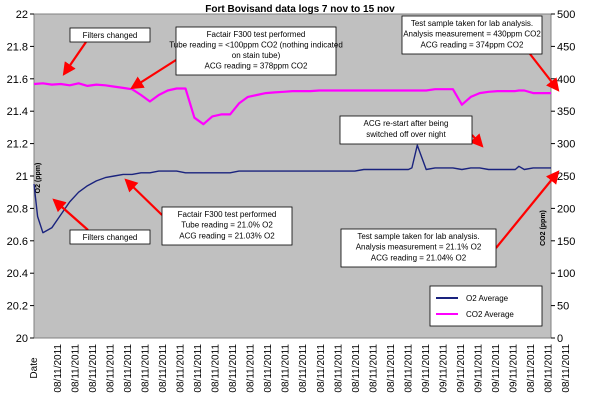 The width and height of the screenshot is (600, 410). Describe the element at coordinates (566, 47) in the screenshot. I see `y-right-tick-label: 450` at that location.